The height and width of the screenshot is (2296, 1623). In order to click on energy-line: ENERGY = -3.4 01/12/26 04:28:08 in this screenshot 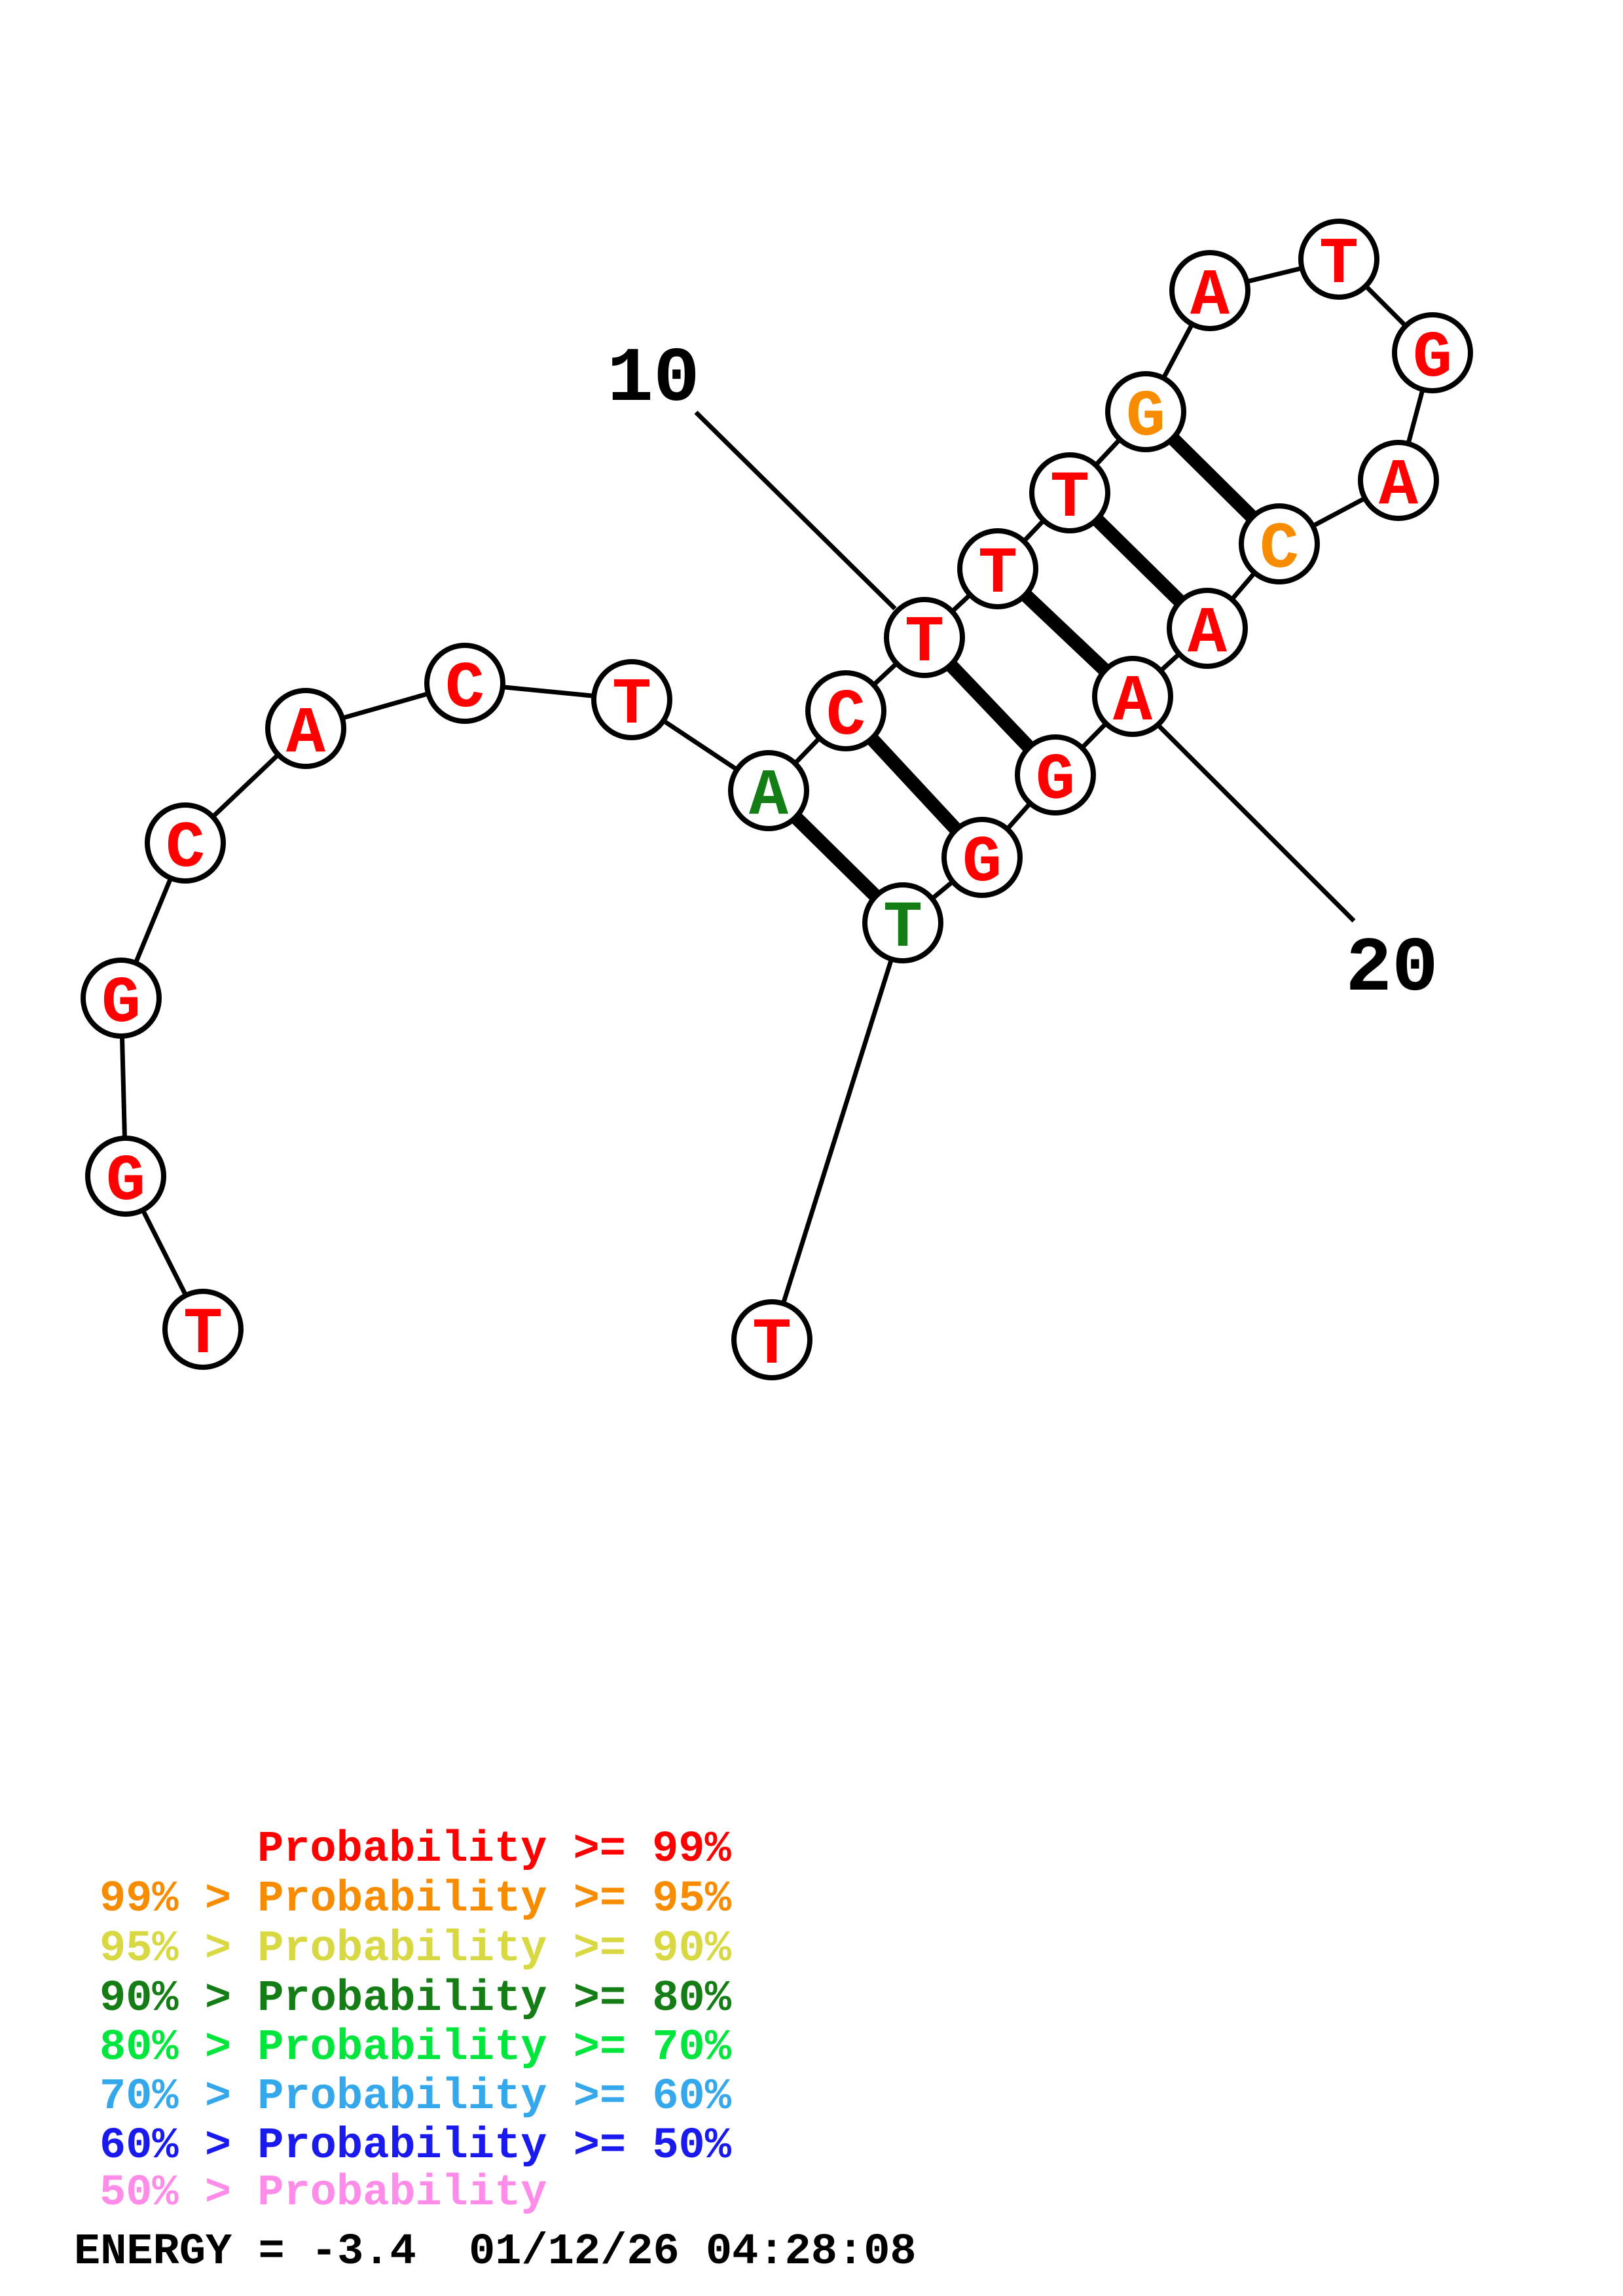, I will do `click(495, 2252)`.